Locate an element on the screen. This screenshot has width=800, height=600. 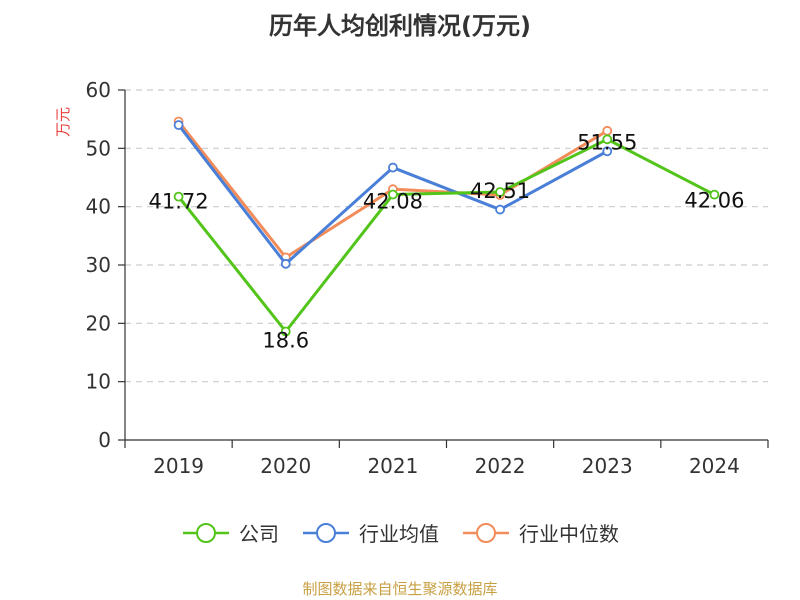
x-tick-label: 2021 is located at coordinates (392, 466).